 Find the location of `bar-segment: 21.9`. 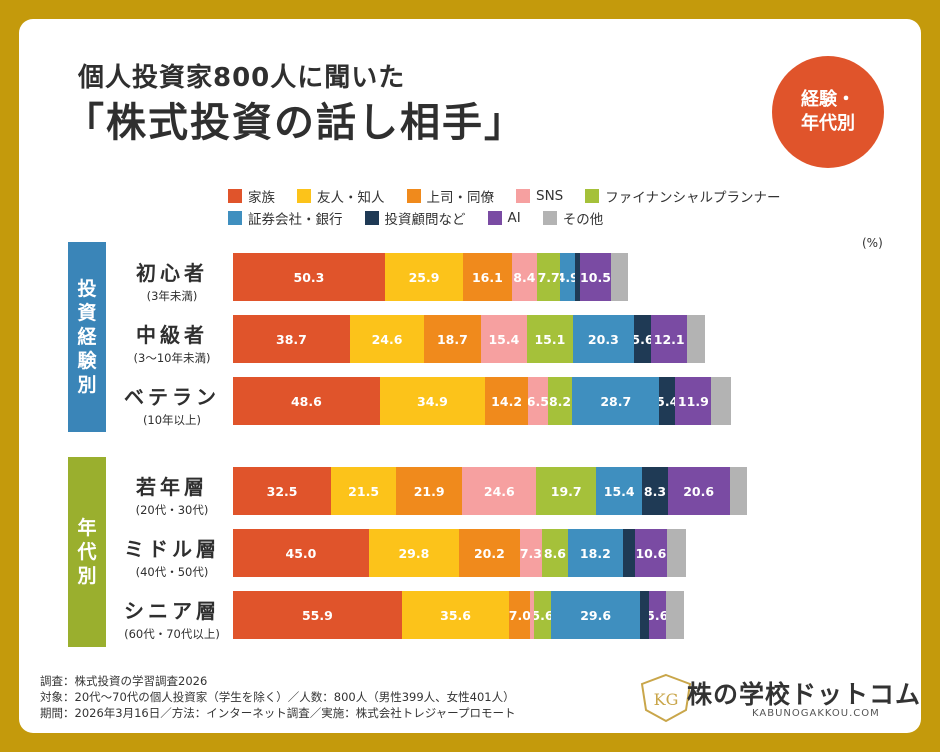

bar-segment: 21.9 is located at coordinates (429, 491).